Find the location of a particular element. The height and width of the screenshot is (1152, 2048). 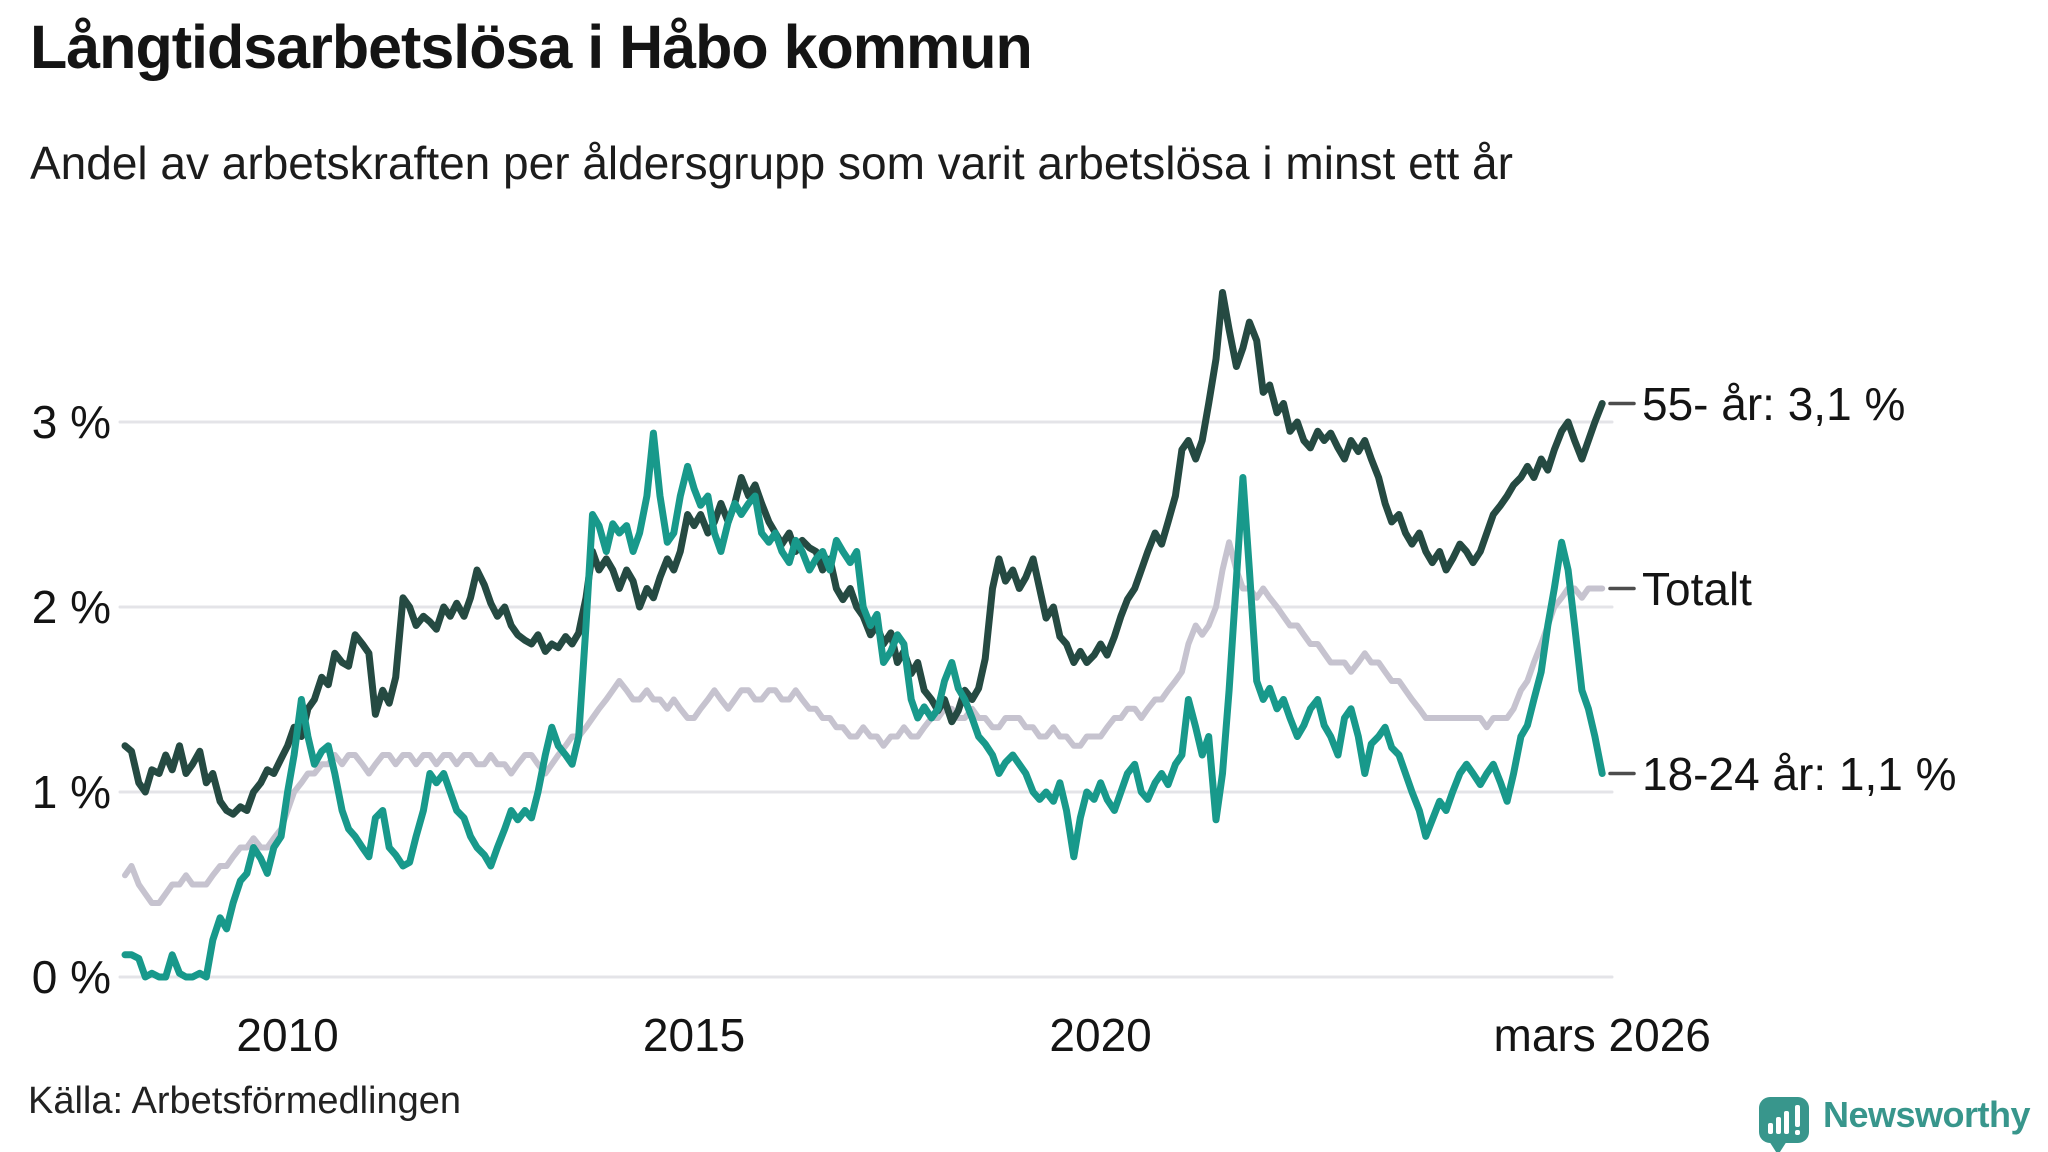

x-axis-tick-label: 2020 is located at coordinates (1100, 1035).